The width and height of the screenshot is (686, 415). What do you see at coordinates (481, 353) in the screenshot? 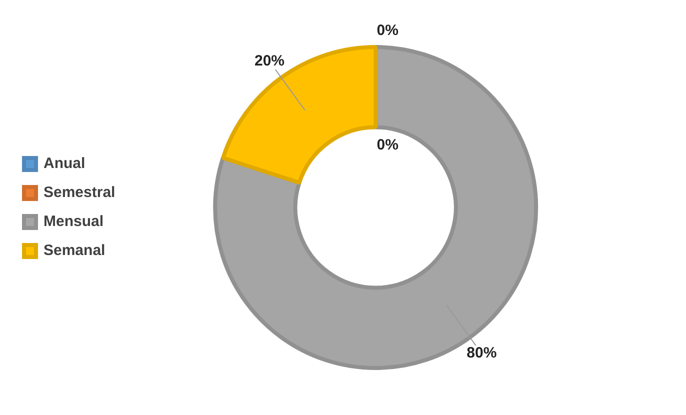
I see `data-label: 80%` at bounding box center [481, 353].